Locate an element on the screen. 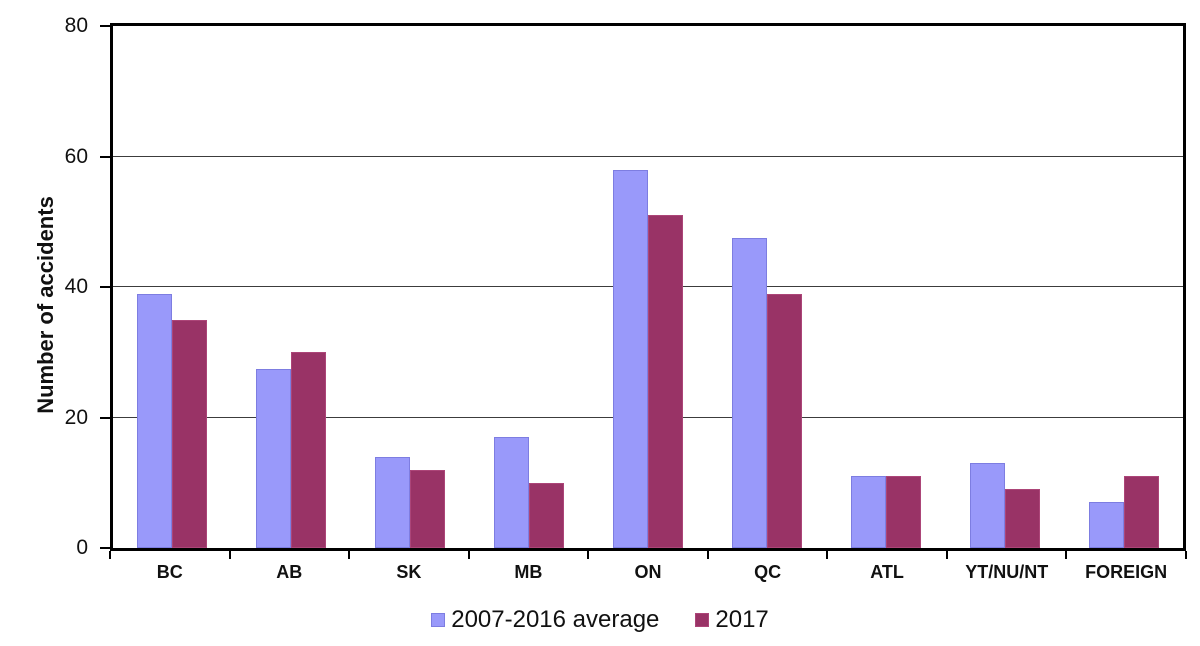 The image size is (1200, 646). bar-group-bc is located at coordinates (172, 287).